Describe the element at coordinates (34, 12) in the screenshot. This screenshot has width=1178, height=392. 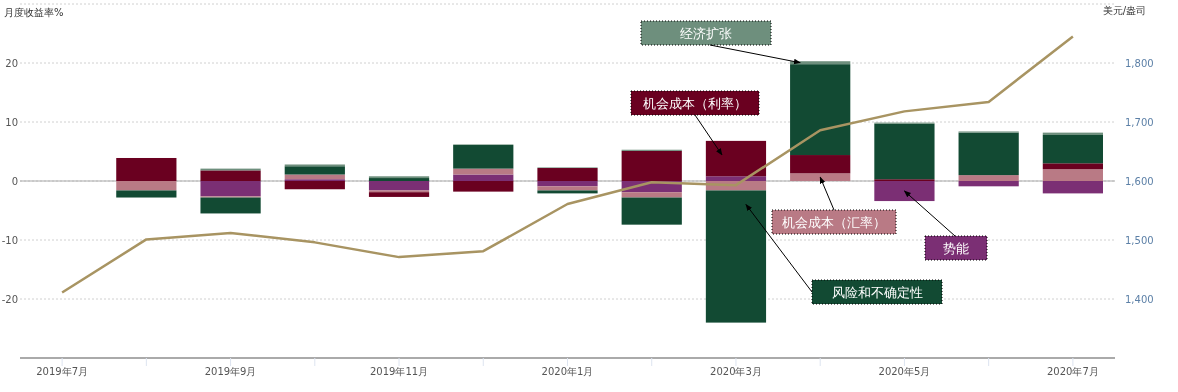
I see `y-axis-title: 月度收益率%` at that location.